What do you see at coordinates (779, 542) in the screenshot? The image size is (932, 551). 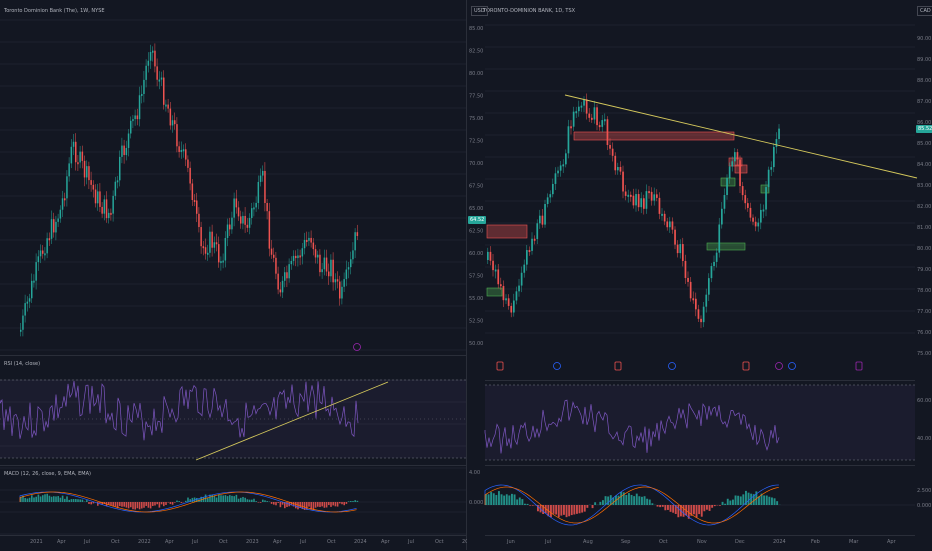 I see `right-x-tick: 2024` at bounding box center [779, 542].